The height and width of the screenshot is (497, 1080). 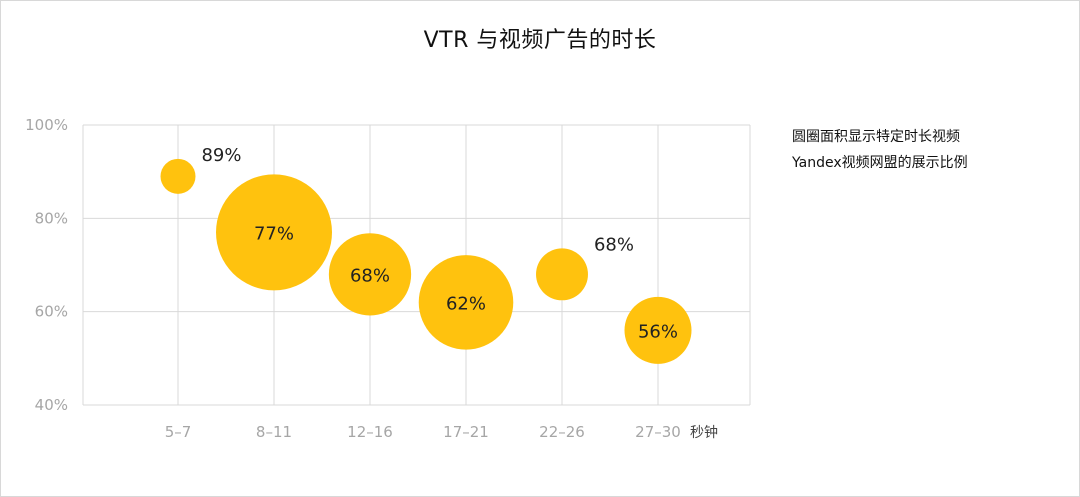 What do you see at coordinates (221, 155) in the screenshot?
I see `data-label: 89%` at bounding box center [221, 155].